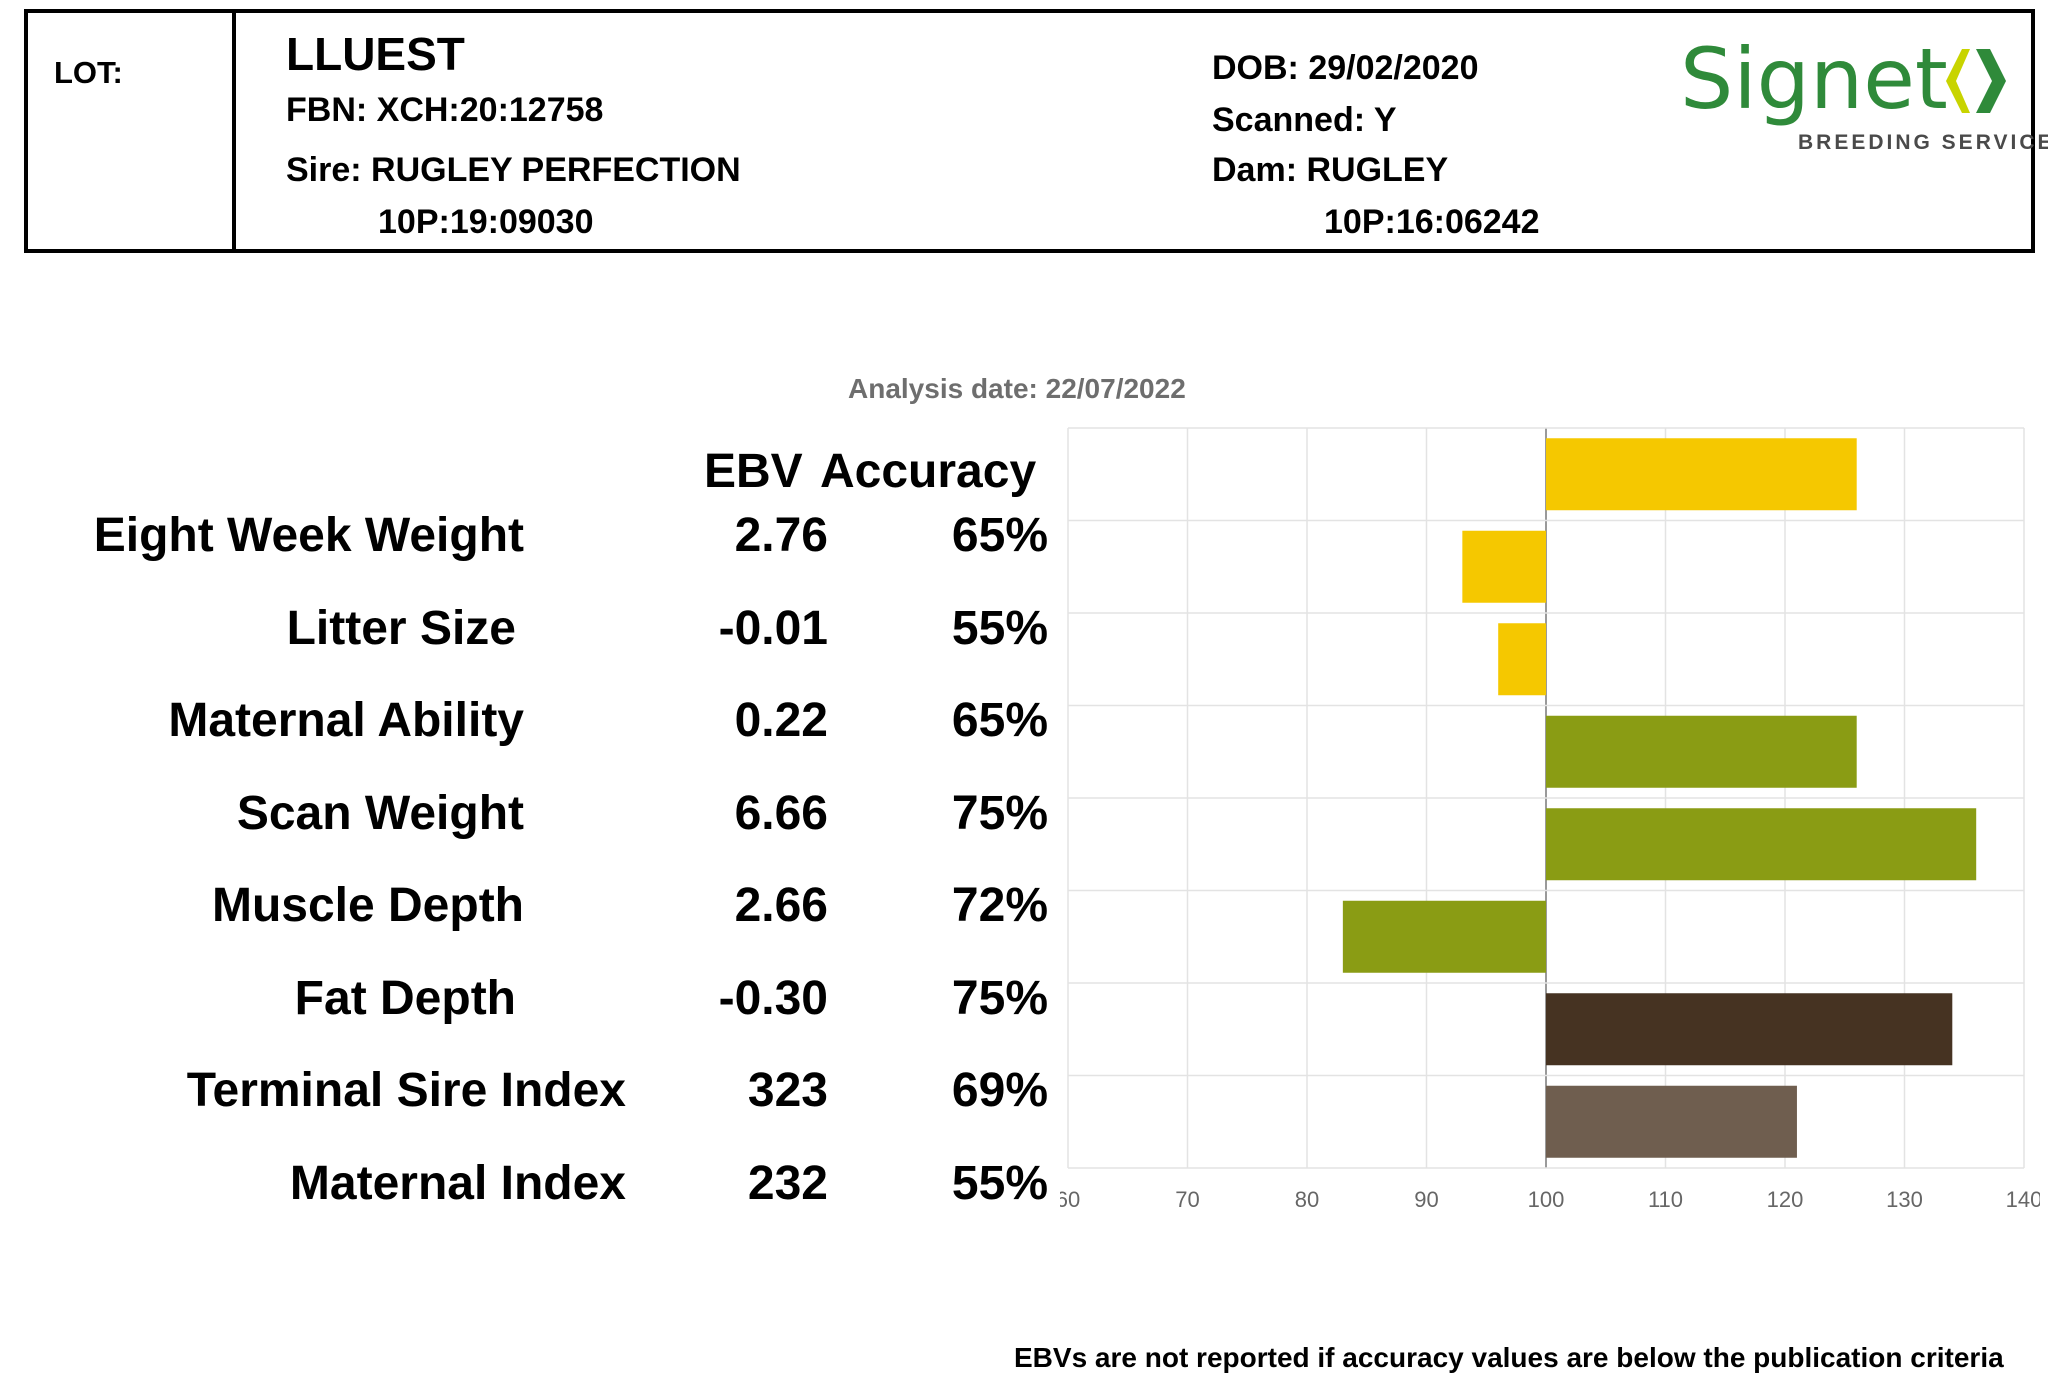 Image resolution: width=2048 pixels, height=1391 pixels. Describe the element at coordinates (380, 813) in the screenshot. I see `trait-label: Scan Weight` at that location.